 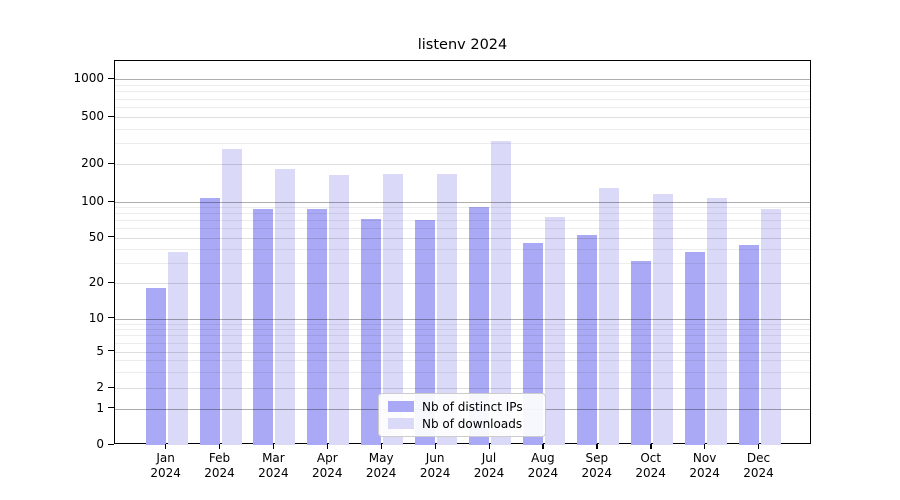 What do you see at coordinates (165, 458) in the screenshot?
I see `x-tick-month: Jan` at bounding box center [165, 458].